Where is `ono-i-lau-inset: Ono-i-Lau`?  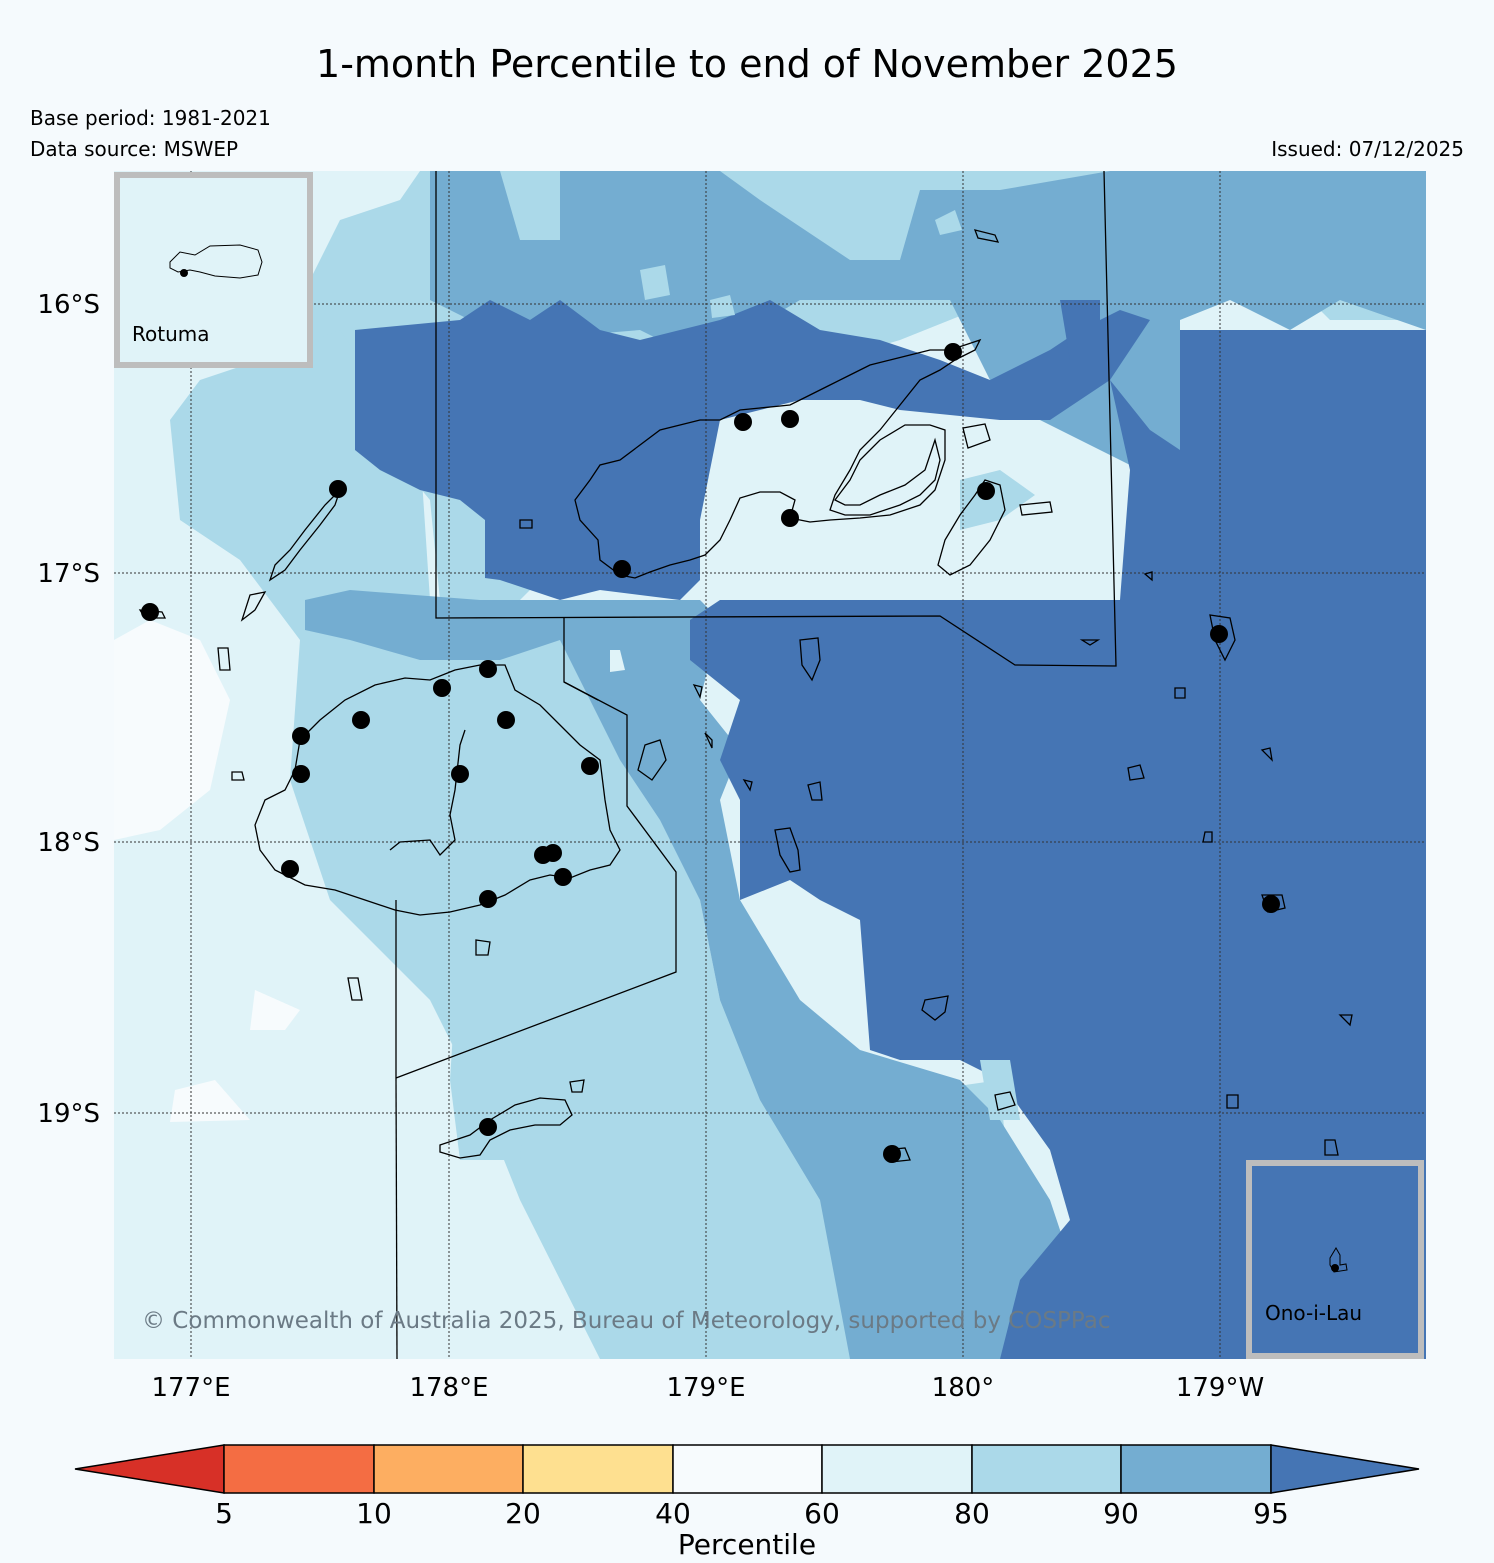
ono-i-lau-inset: Ono-i-Lau is located at coordinates (1335, 1259).